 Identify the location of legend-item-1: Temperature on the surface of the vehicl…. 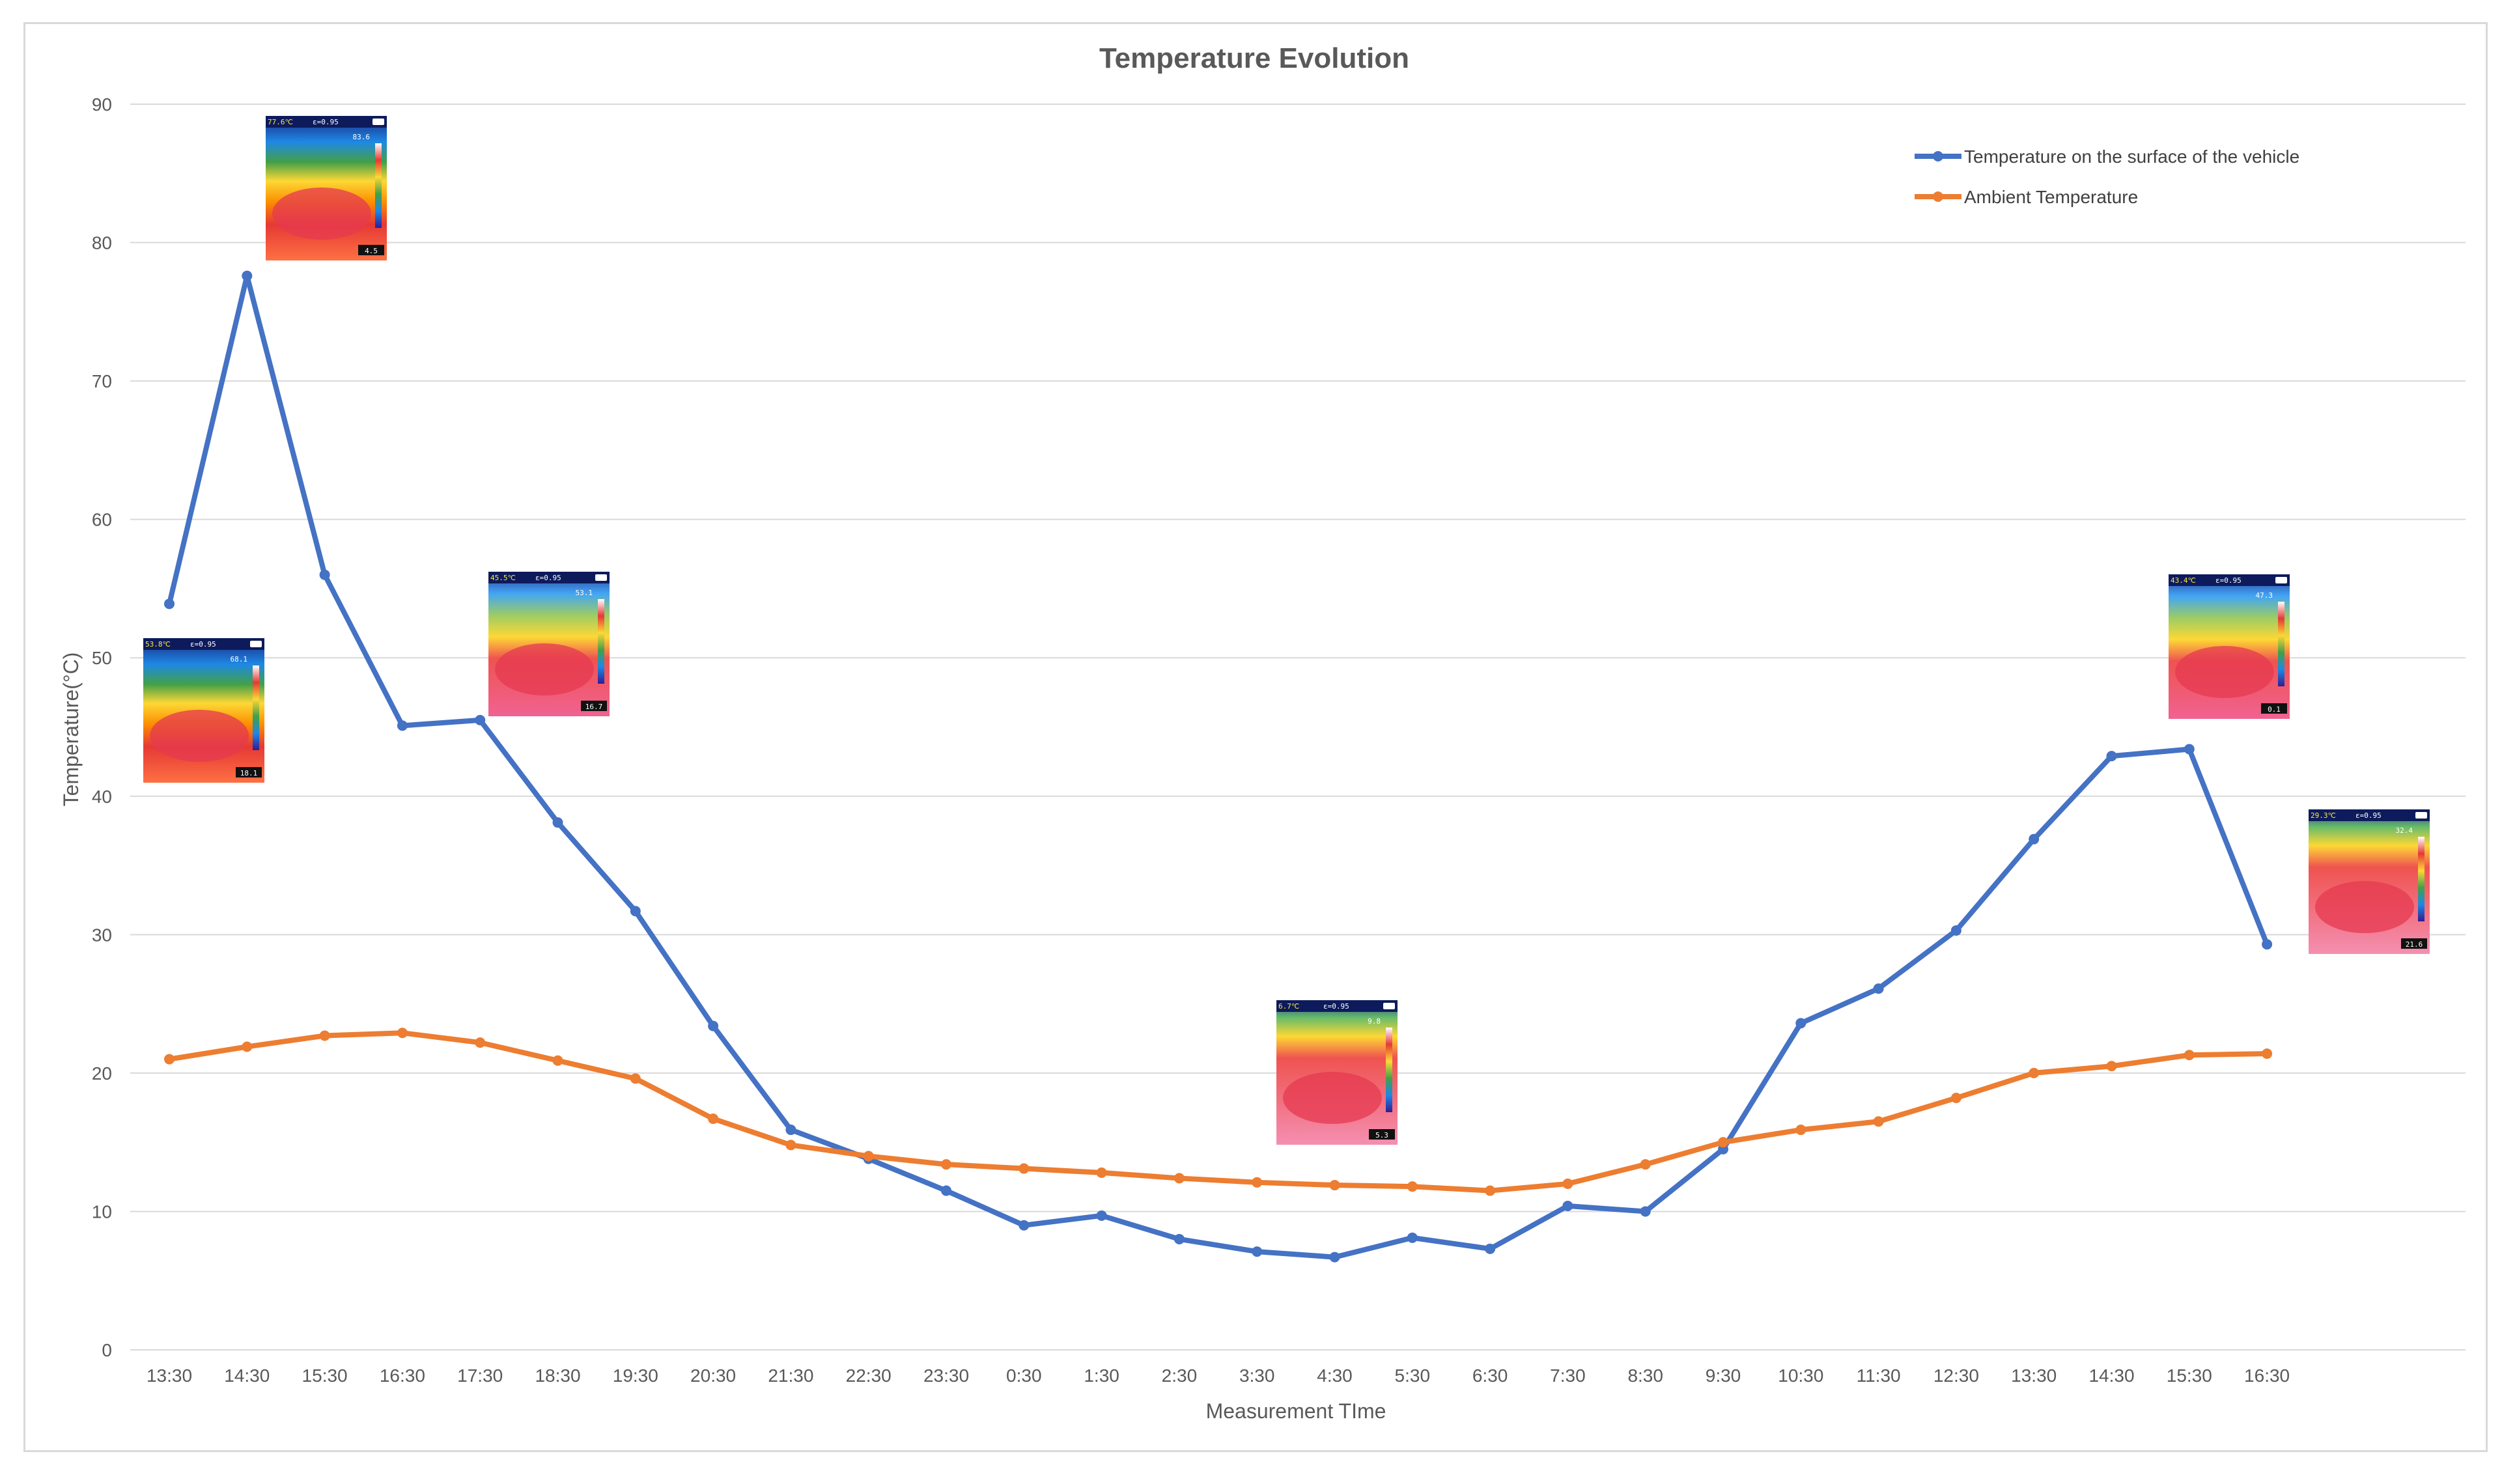
(2107, 157).